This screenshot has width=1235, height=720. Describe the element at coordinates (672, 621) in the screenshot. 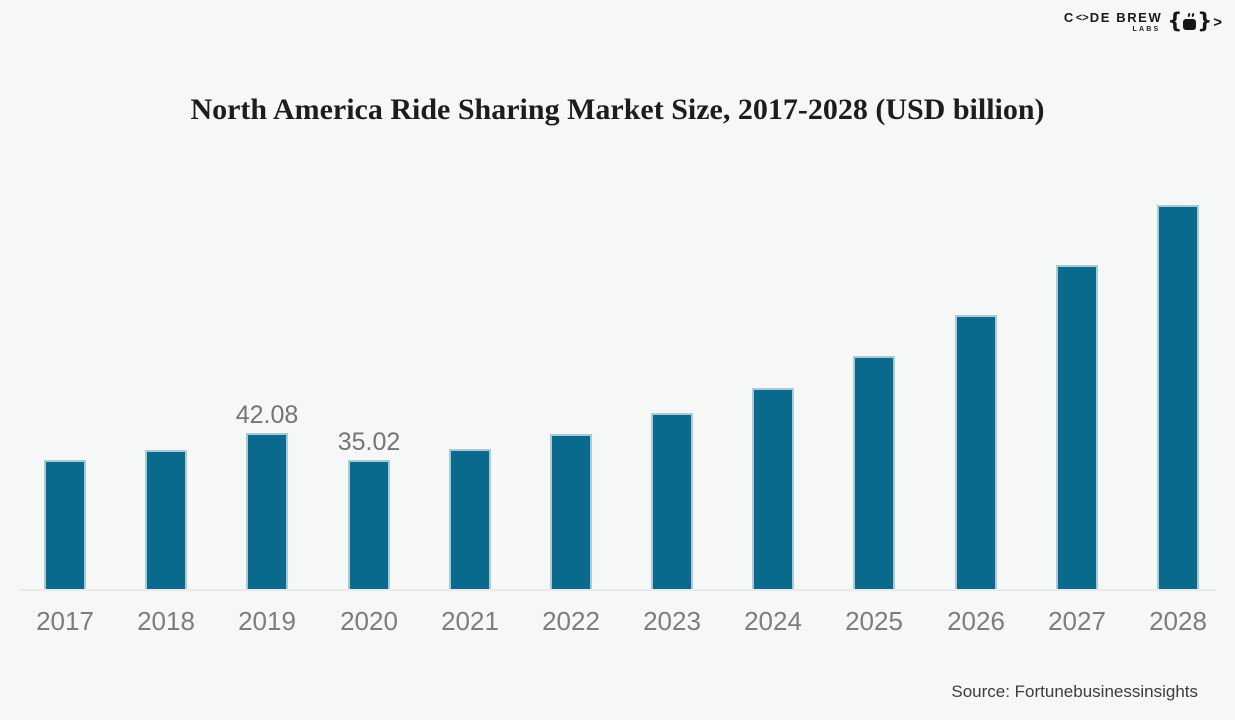

I see `x-tick-2023: 2023` at that location.